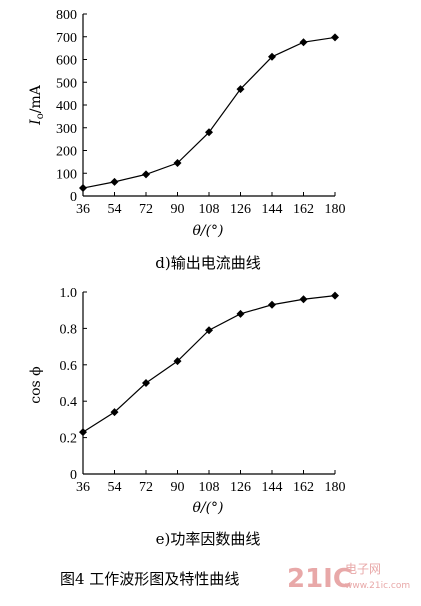 Image resolution: width=421 pixels, height=606 pixels. What do you see at coordinates (69, 329) in the screenshot?
I see `e-ytick-label: 0.8` at bounding box center [69, 329].